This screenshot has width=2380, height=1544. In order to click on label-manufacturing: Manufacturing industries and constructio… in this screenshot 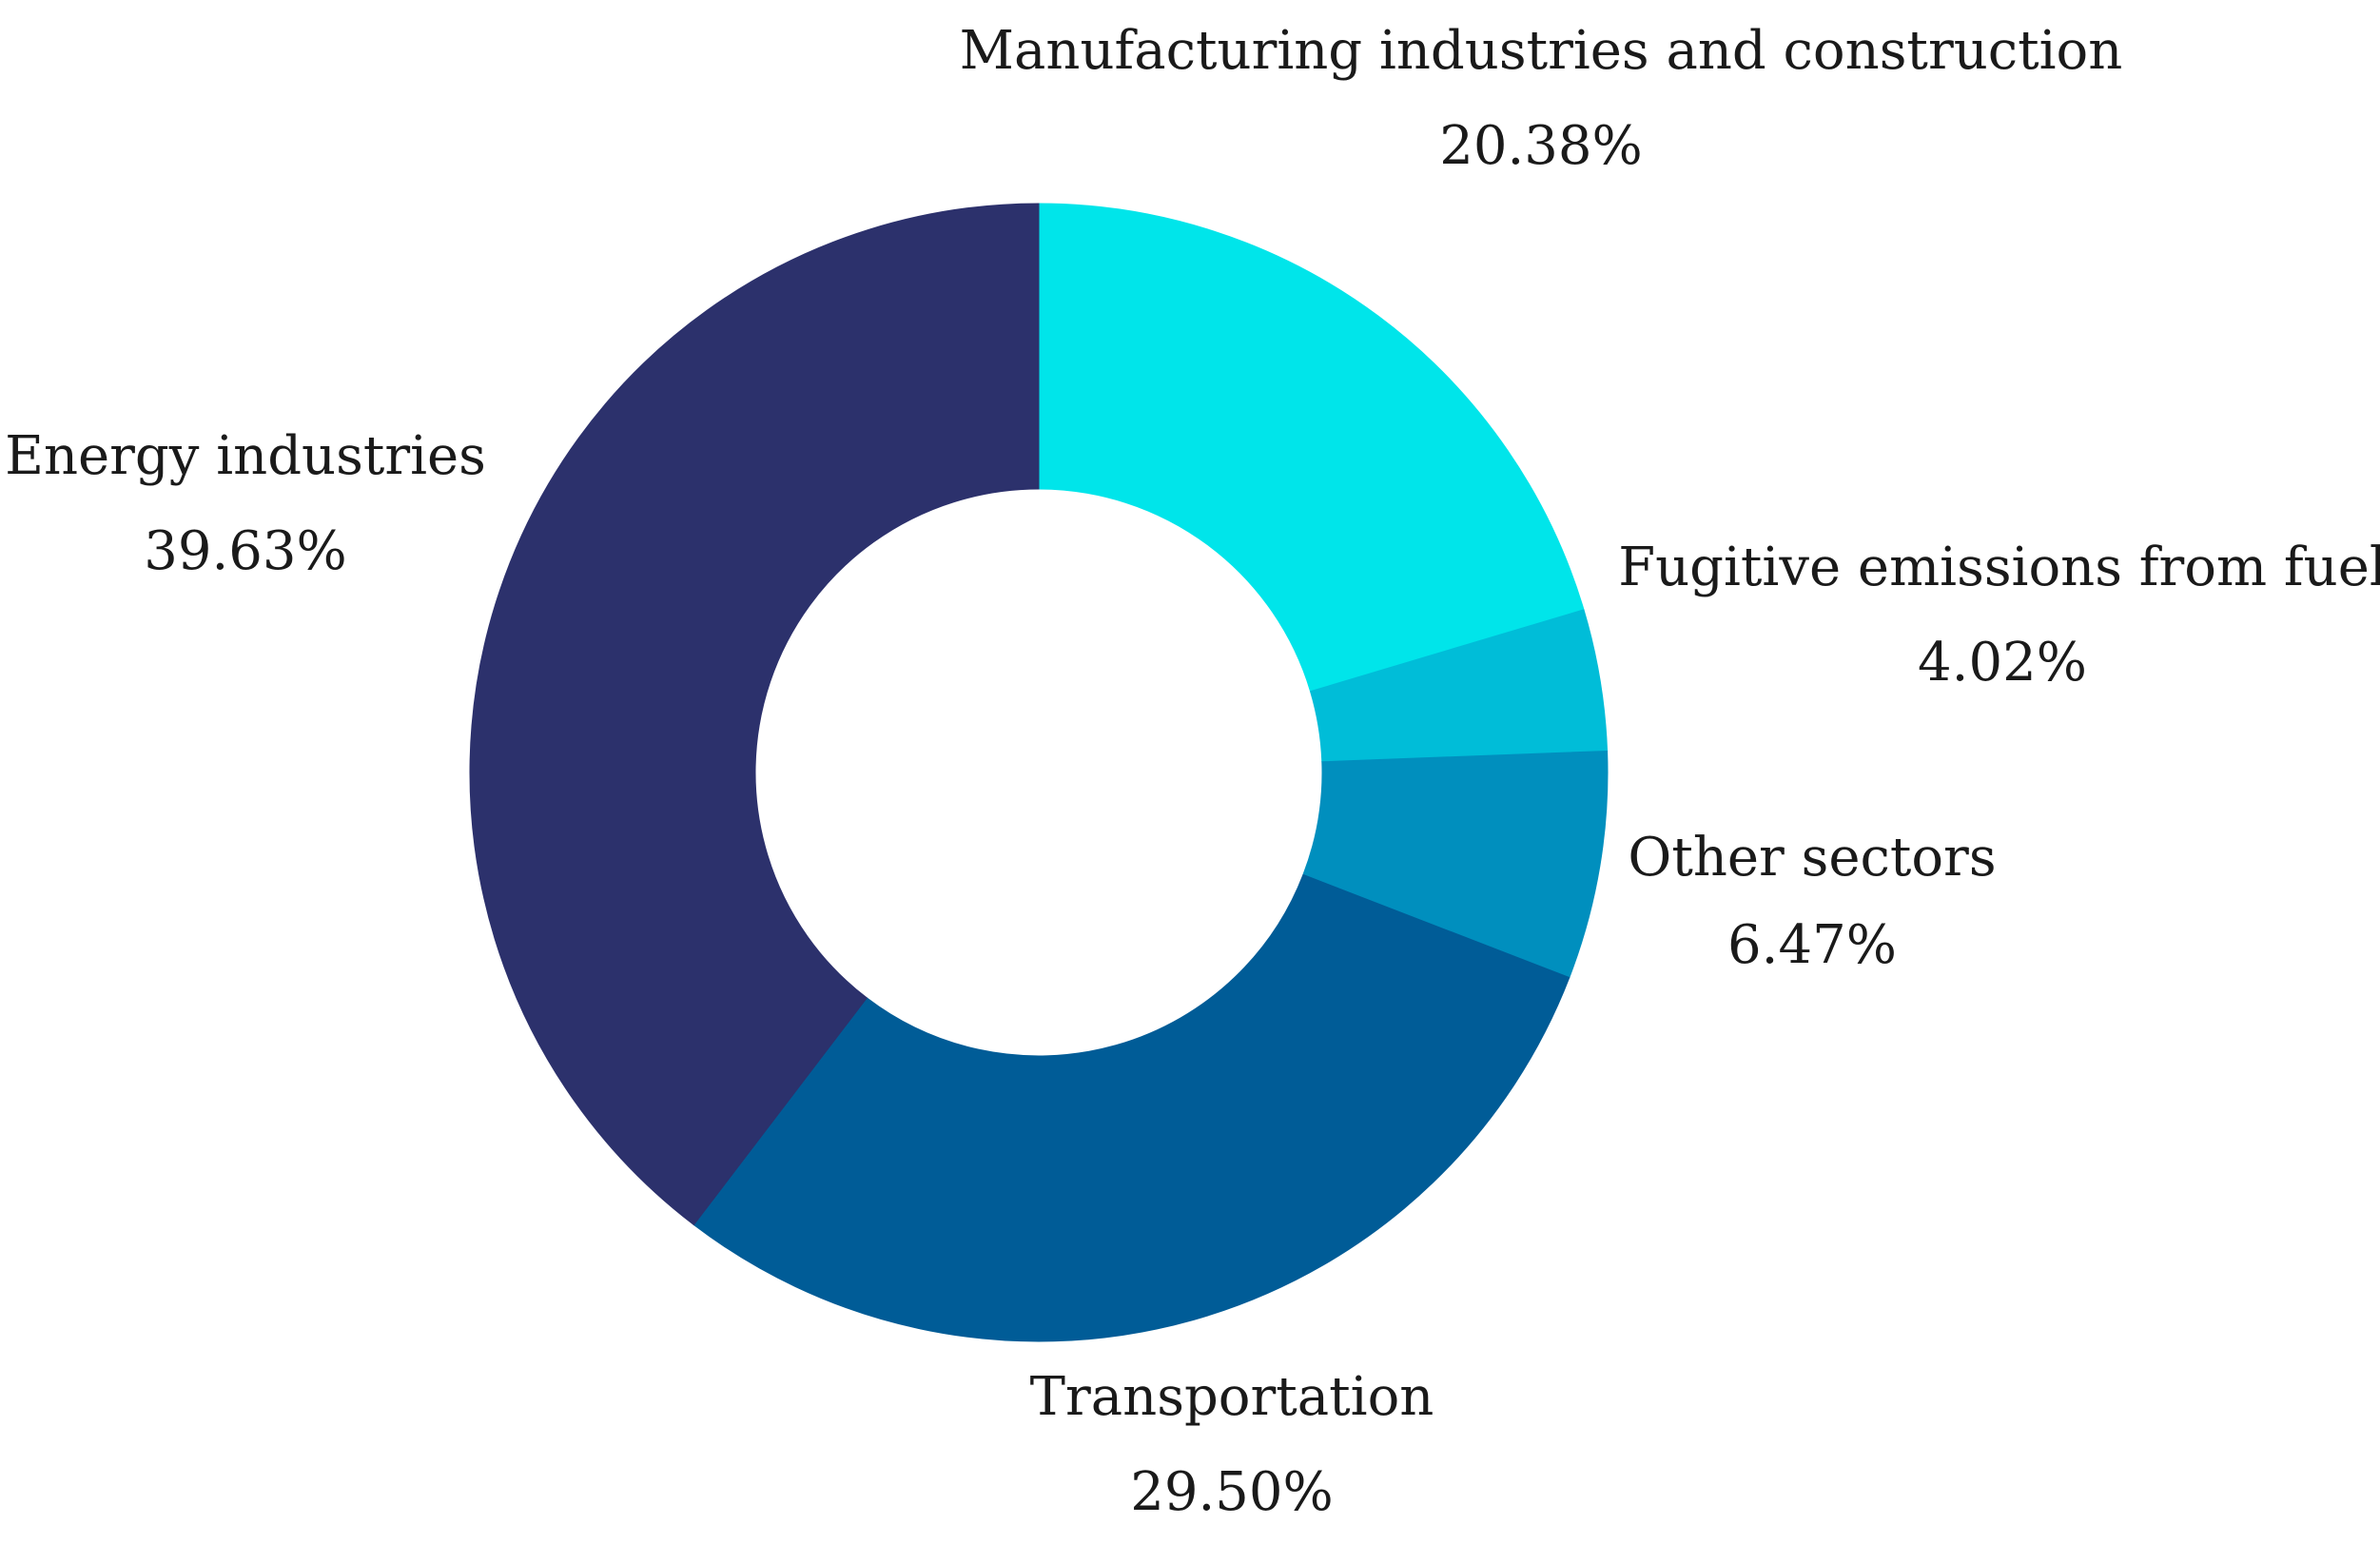, I will do `click(1541, 98)`.